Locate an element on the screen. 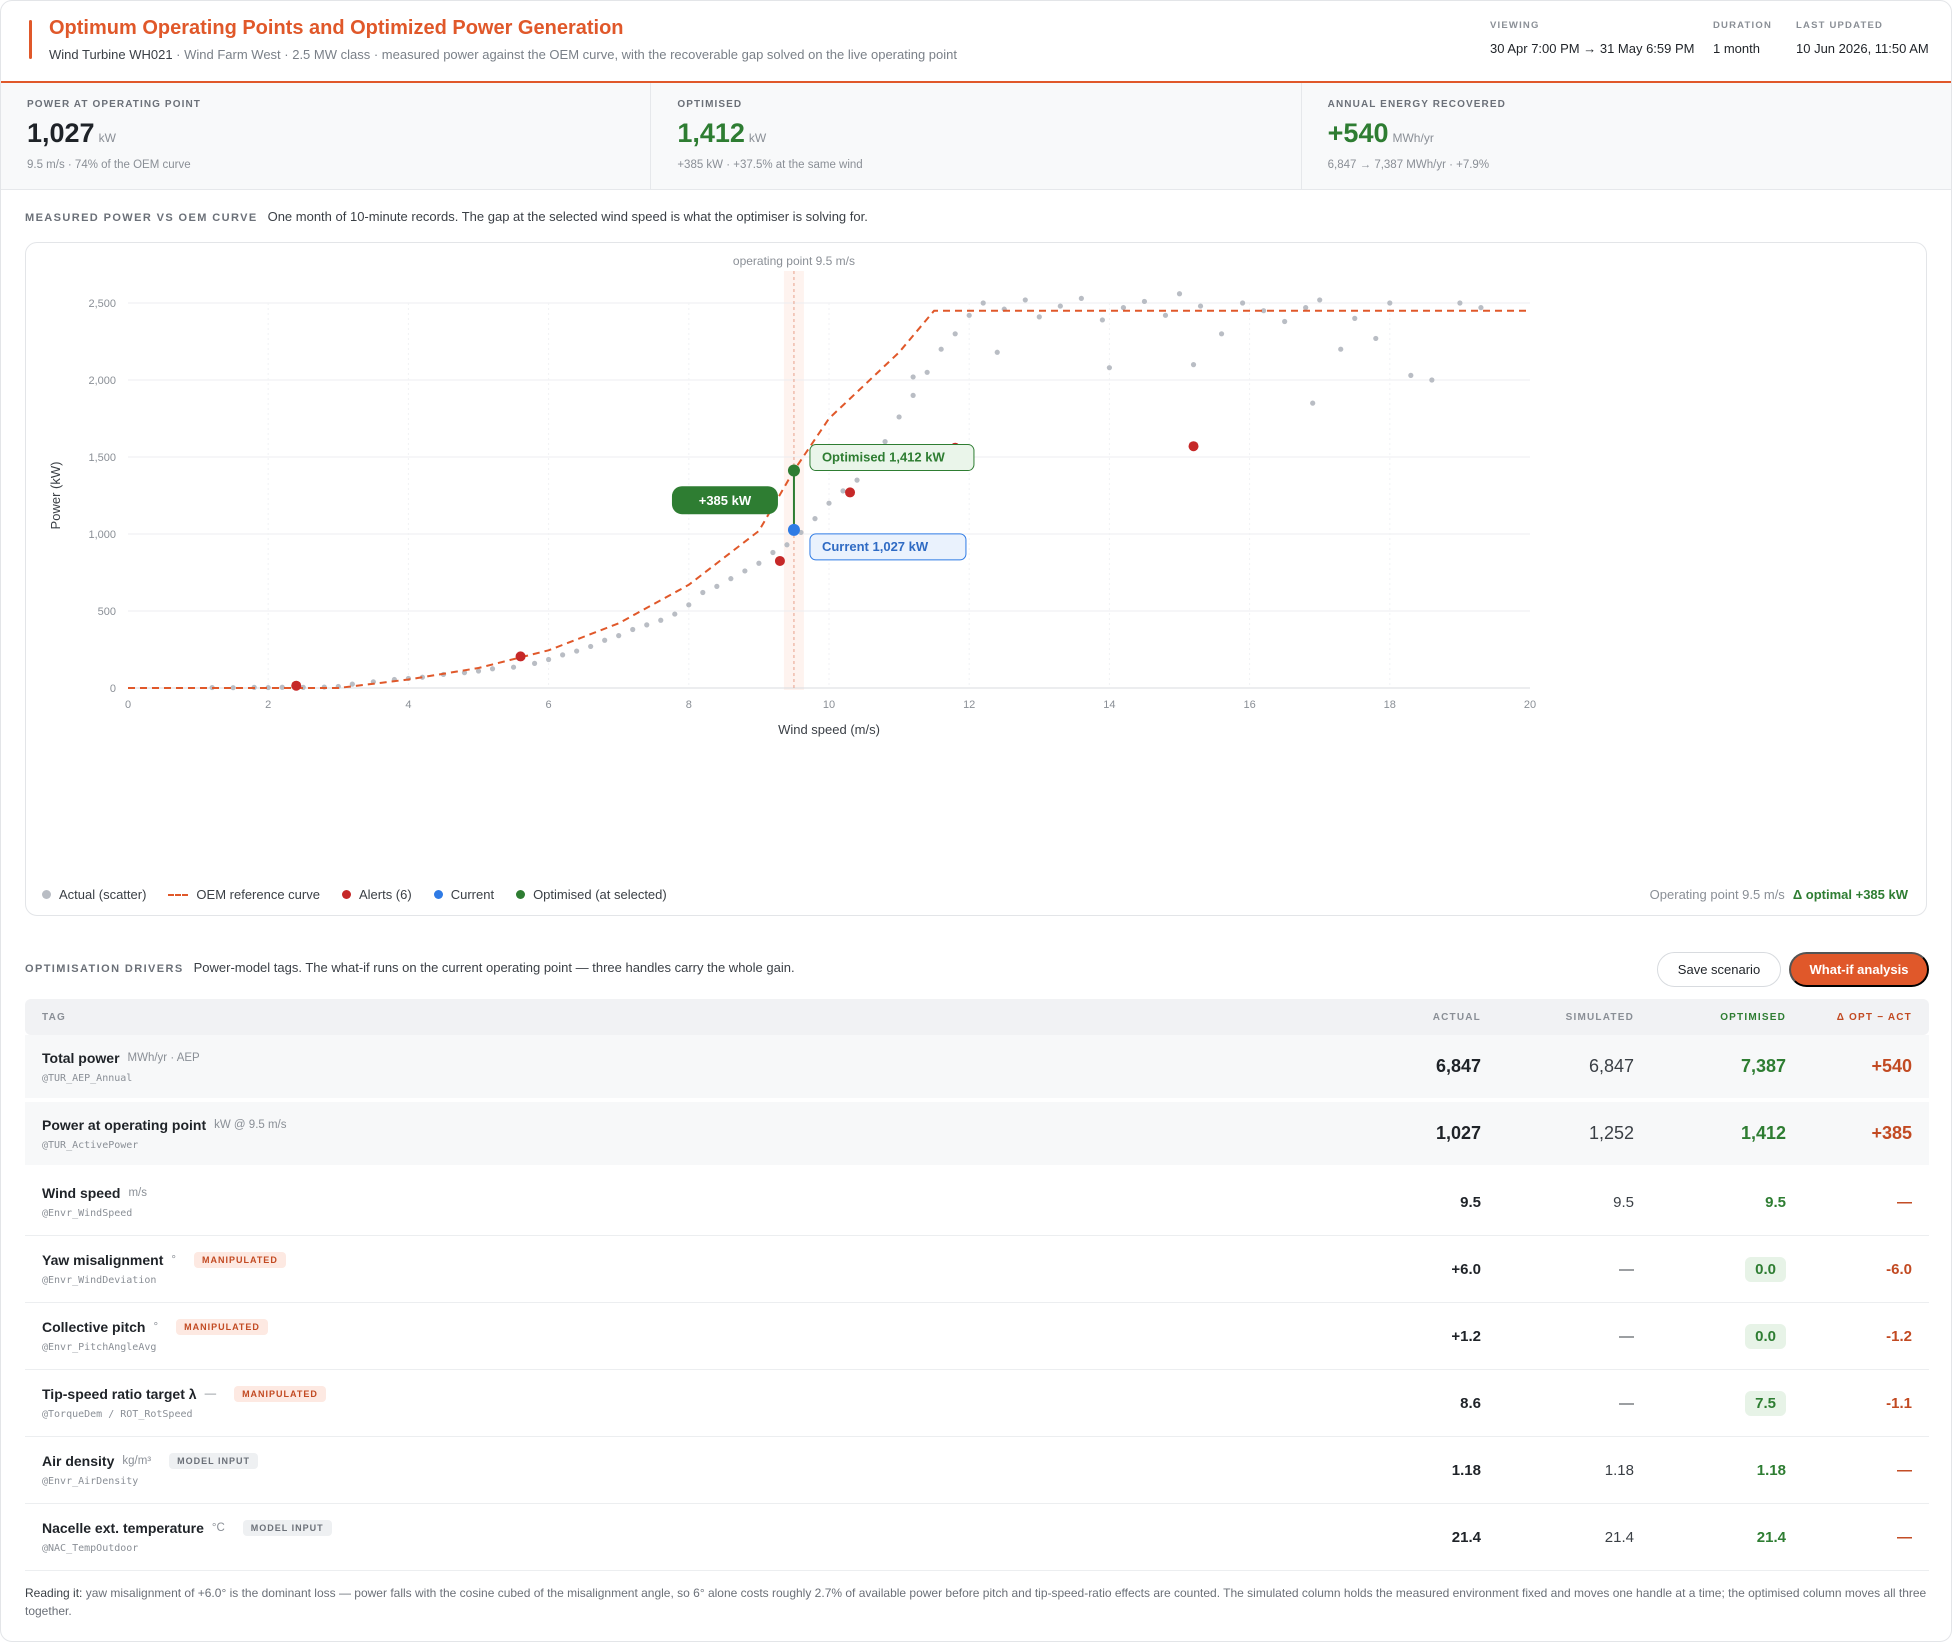 The height and width of the screenshot is (1642, 1952). y-tick-label: 1,000 is located at coordinates (102, 535).